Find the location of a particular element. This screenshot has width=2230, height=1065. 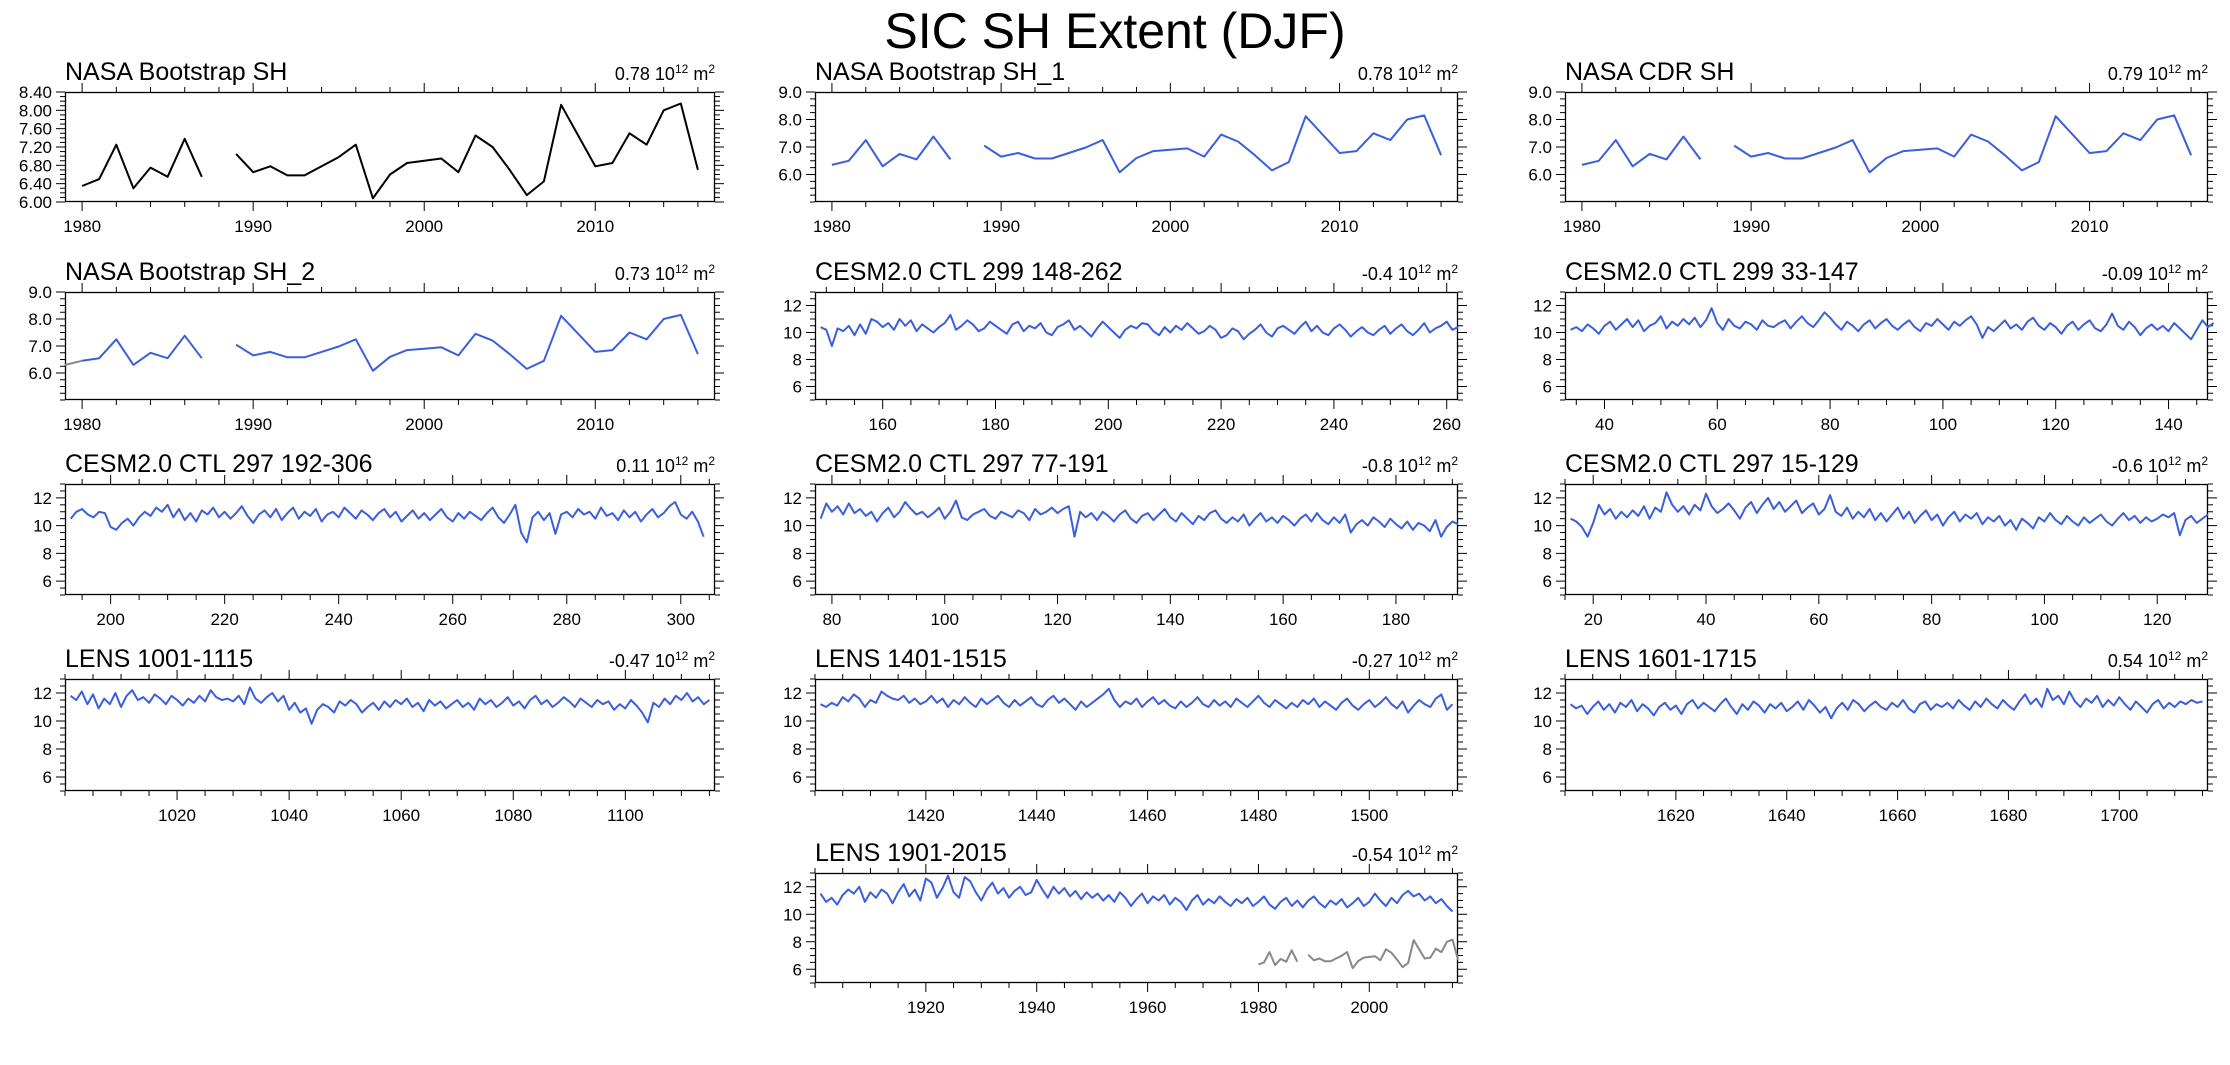

trend-value: -0.47 is located at coordinates (629, 661).